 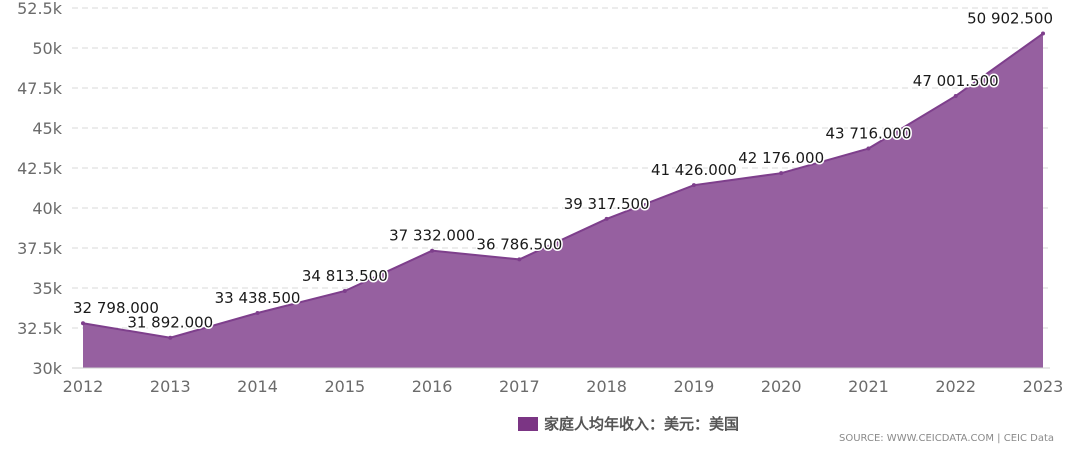 What do you see at coordinates (956, 81) in the screenshot?
I see `data-label: 47 001.500` at bounding box center [956, 81].